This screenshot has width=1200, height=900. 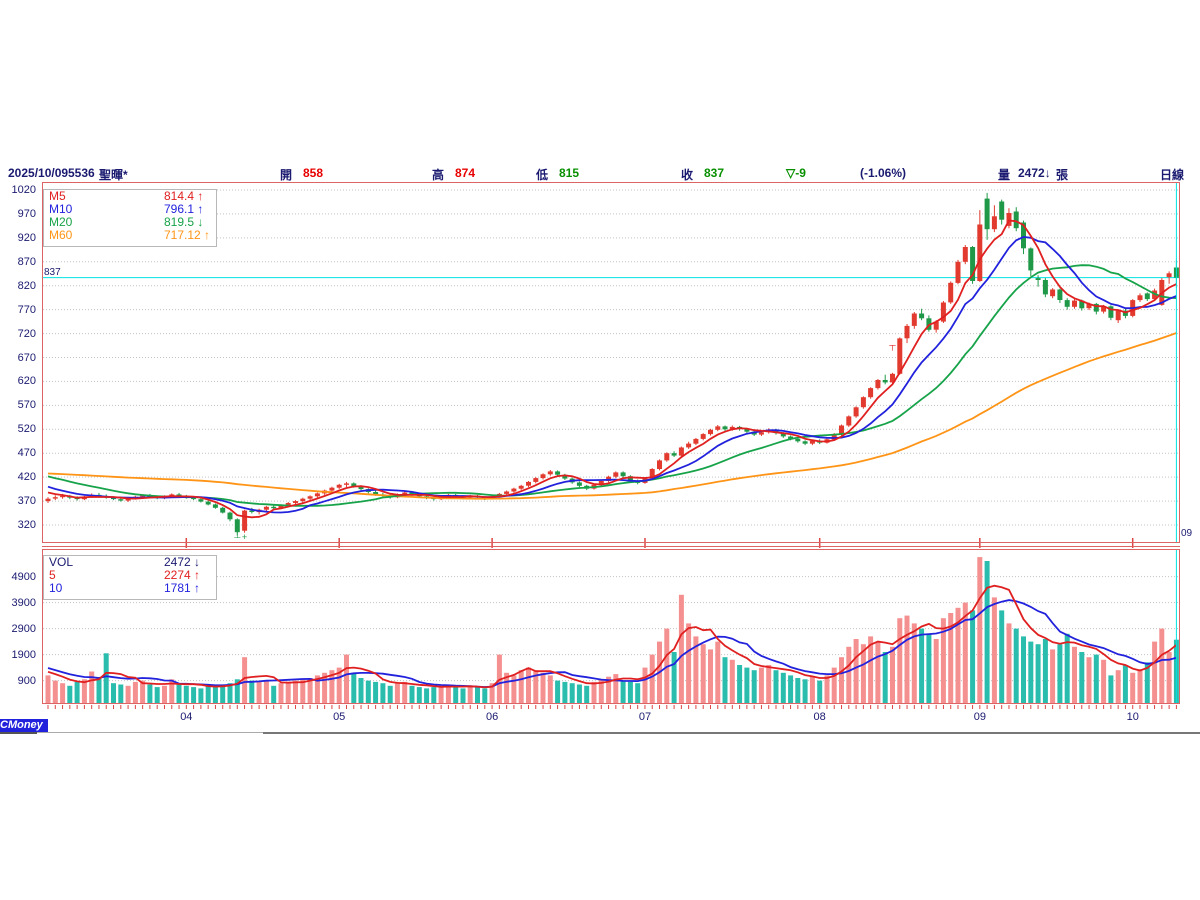 What do you see at coordinates (26, 381) in the screenshot?
I see `price-tick-label: 620` at bounding box center [26, 381].